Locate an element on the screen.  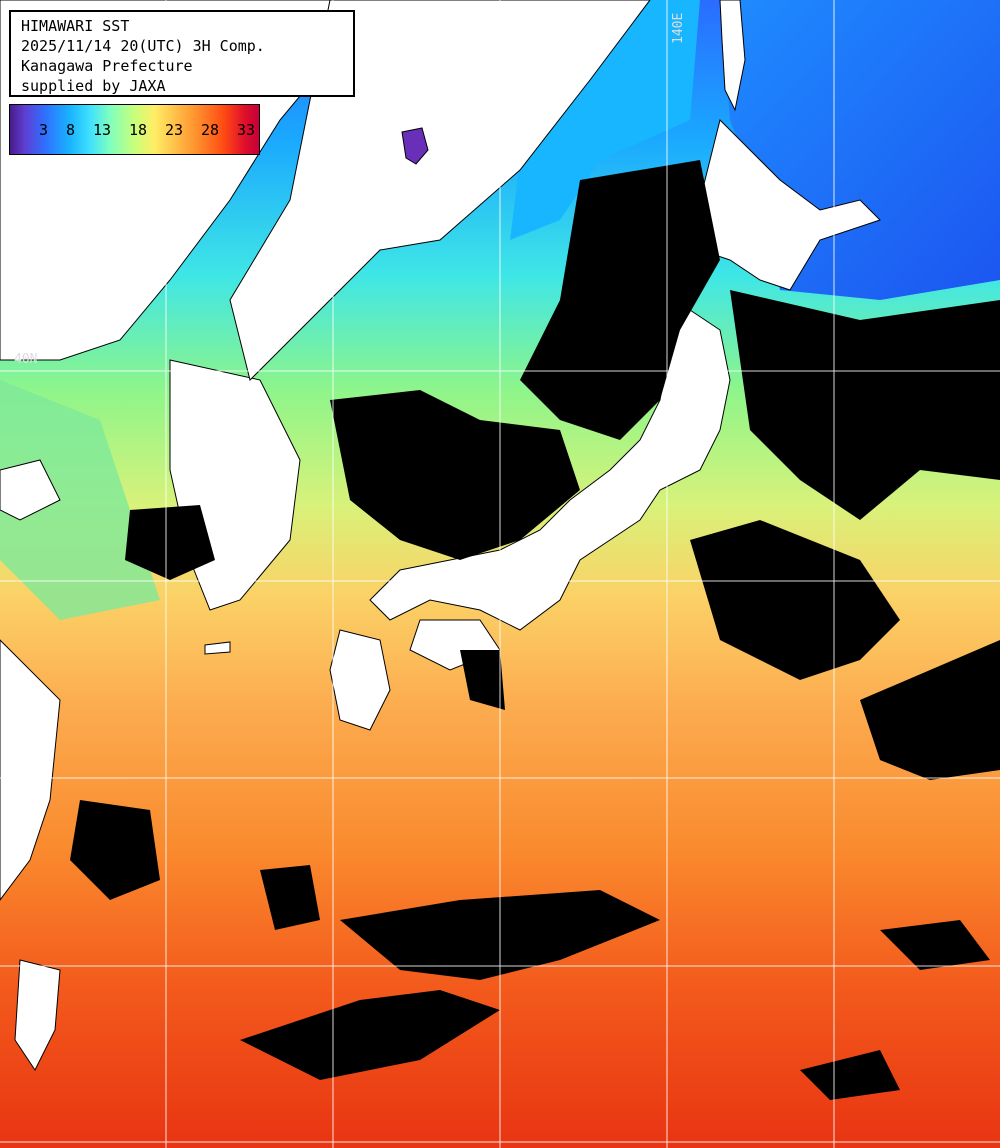
colorbar-labels: 3 8 13 18 23 28 33 is located at coordinates (134, 129).